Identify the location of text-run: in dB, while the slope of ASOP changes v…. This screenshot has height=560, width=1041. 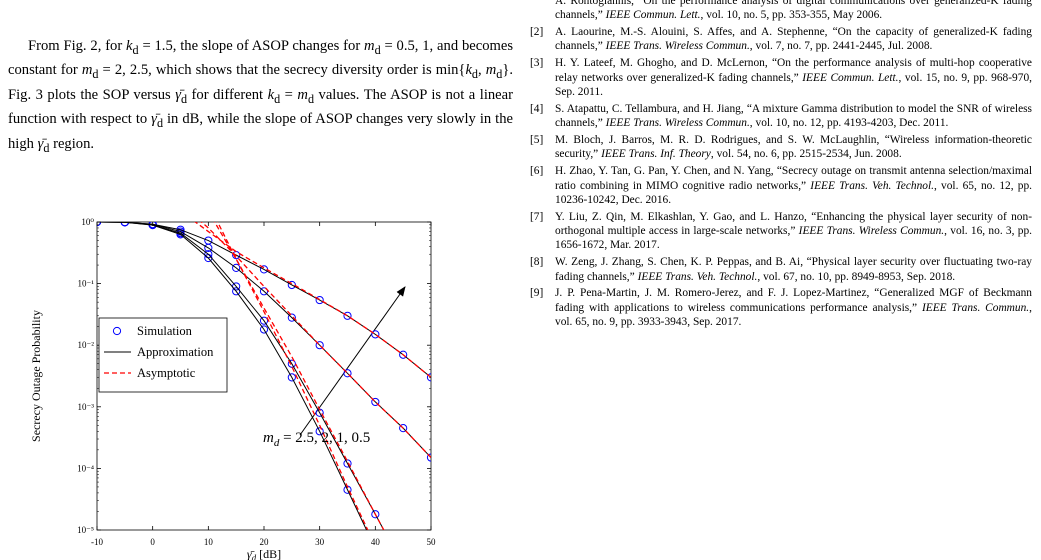
(260, 131).